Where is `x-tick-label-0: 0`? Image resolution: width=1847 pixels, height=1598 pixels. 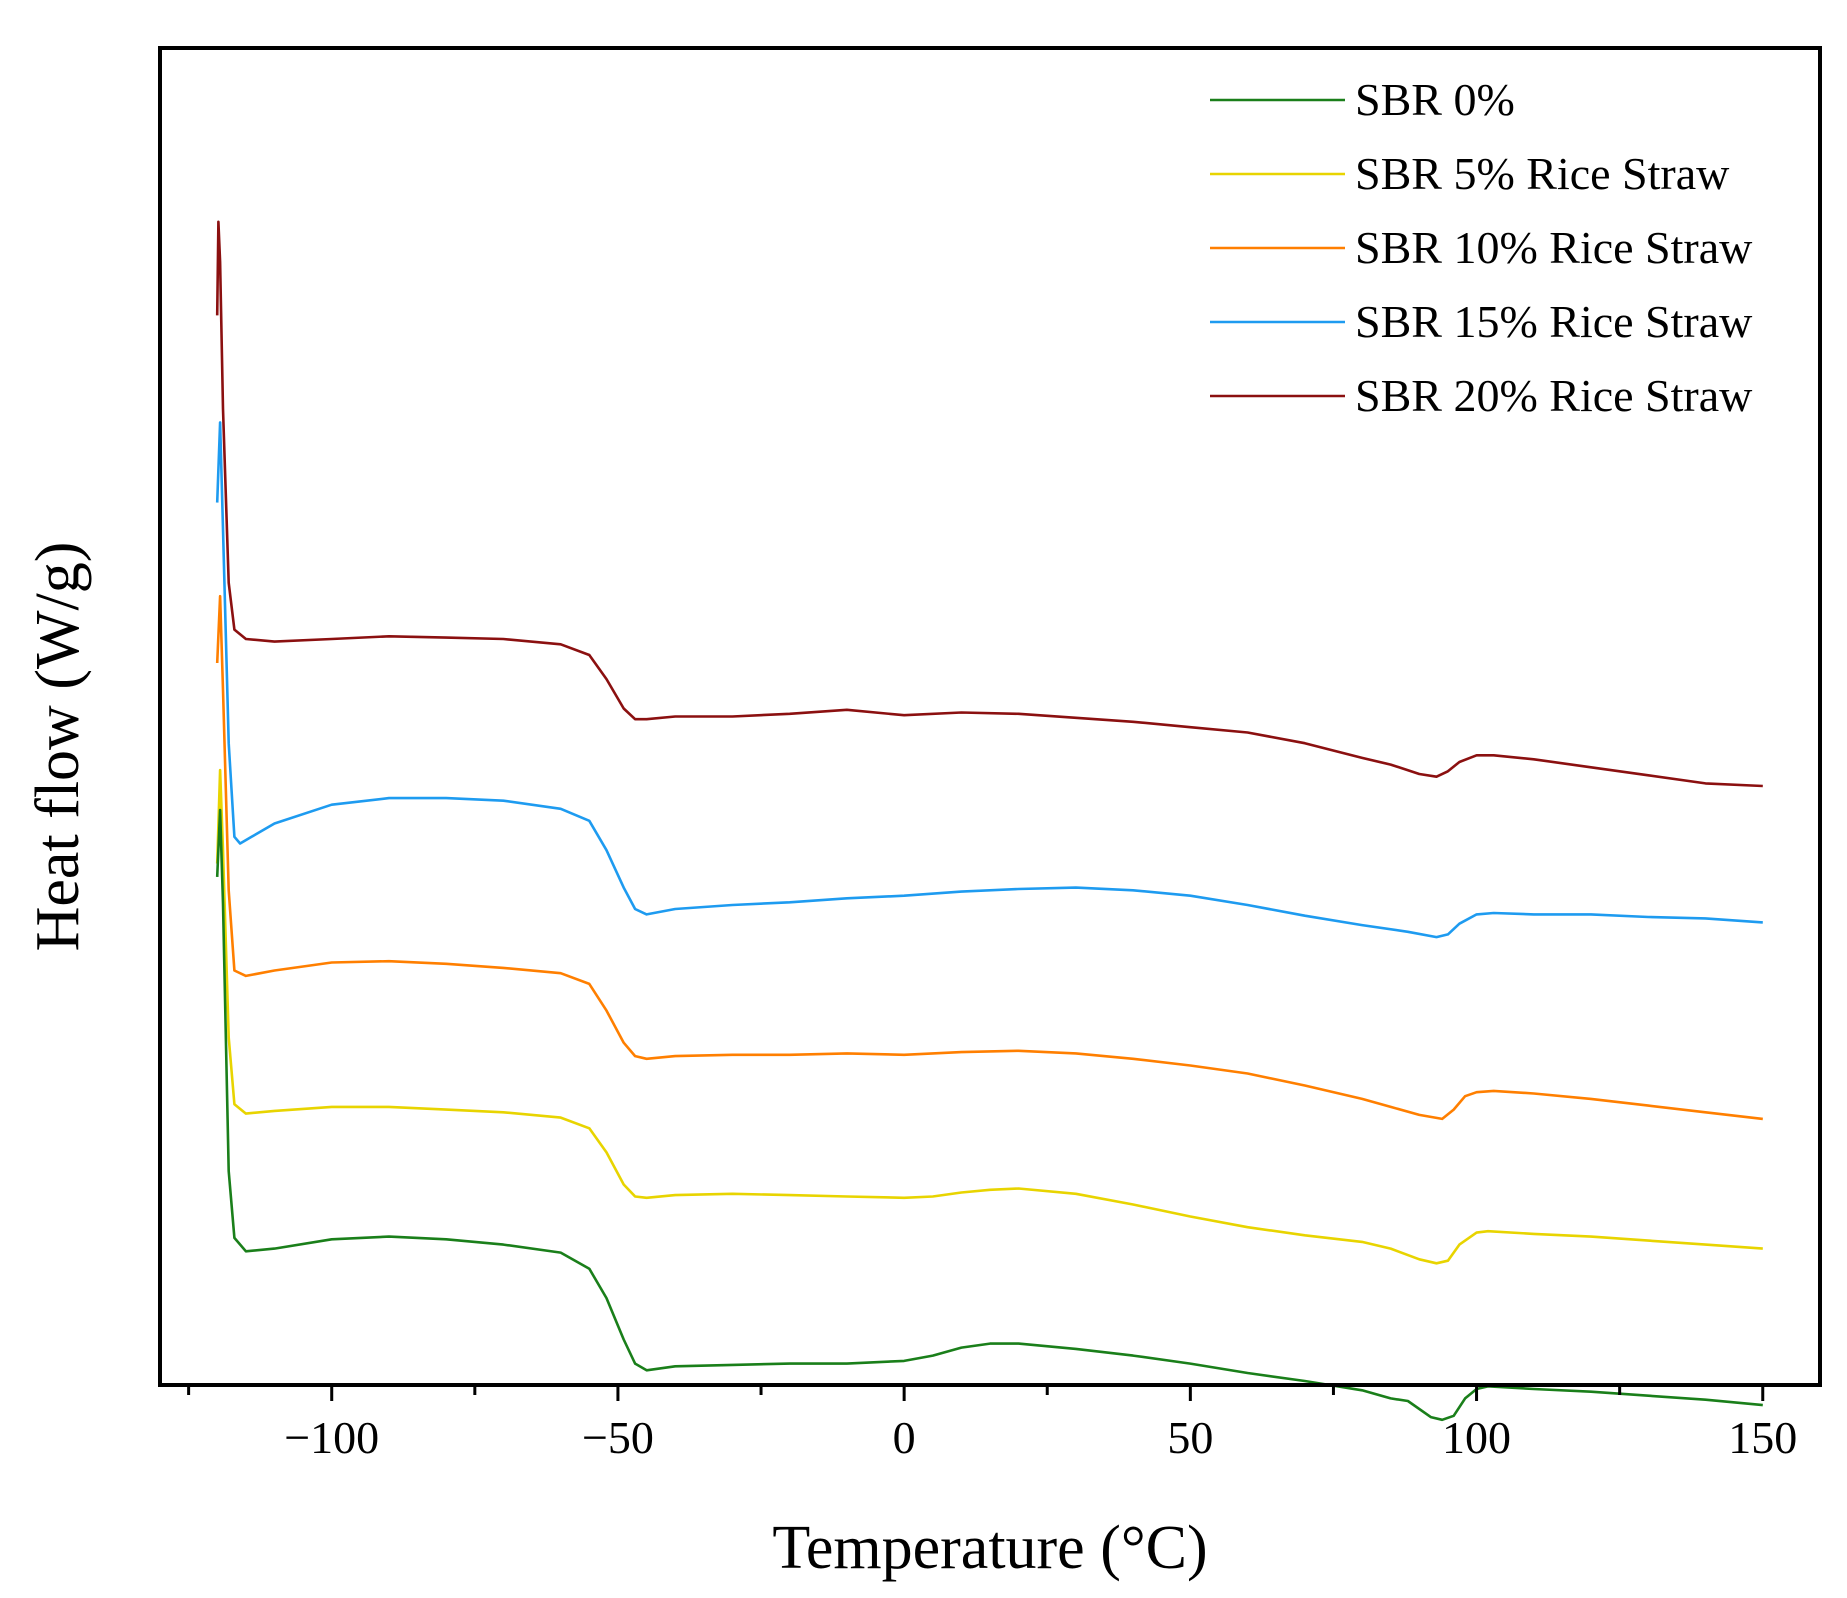 x-tick-label-0: 0 is located at coordinates (904, 1437).